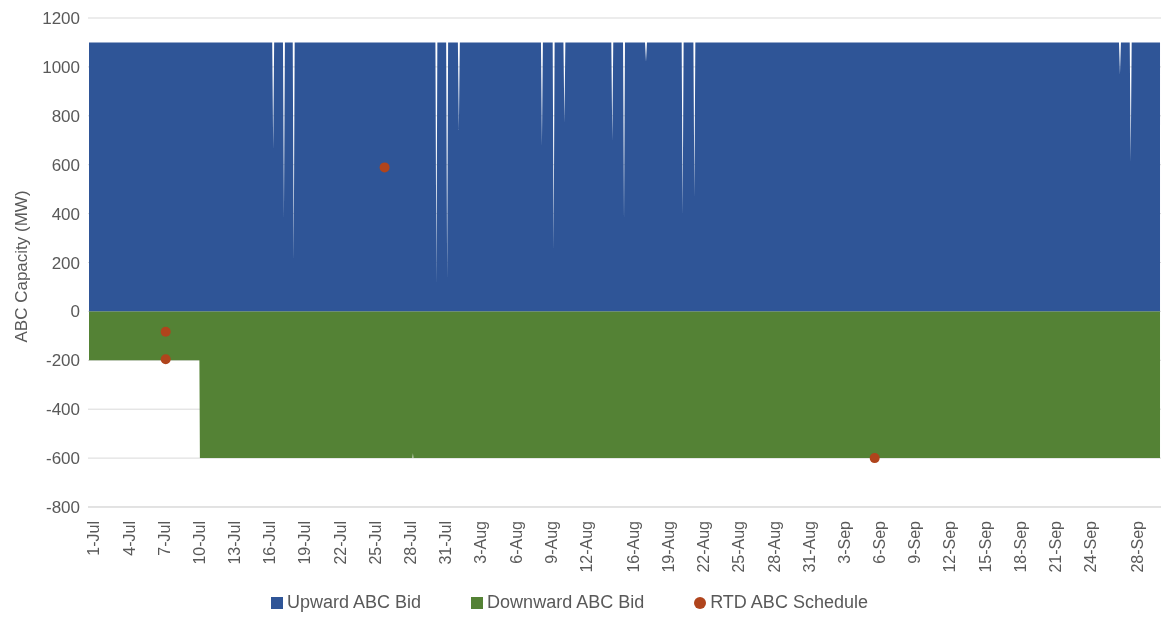 The height and width of the screenshot is (631, 1169). I want to click on x-tick-label: 6-Aug, so click(516, 542).